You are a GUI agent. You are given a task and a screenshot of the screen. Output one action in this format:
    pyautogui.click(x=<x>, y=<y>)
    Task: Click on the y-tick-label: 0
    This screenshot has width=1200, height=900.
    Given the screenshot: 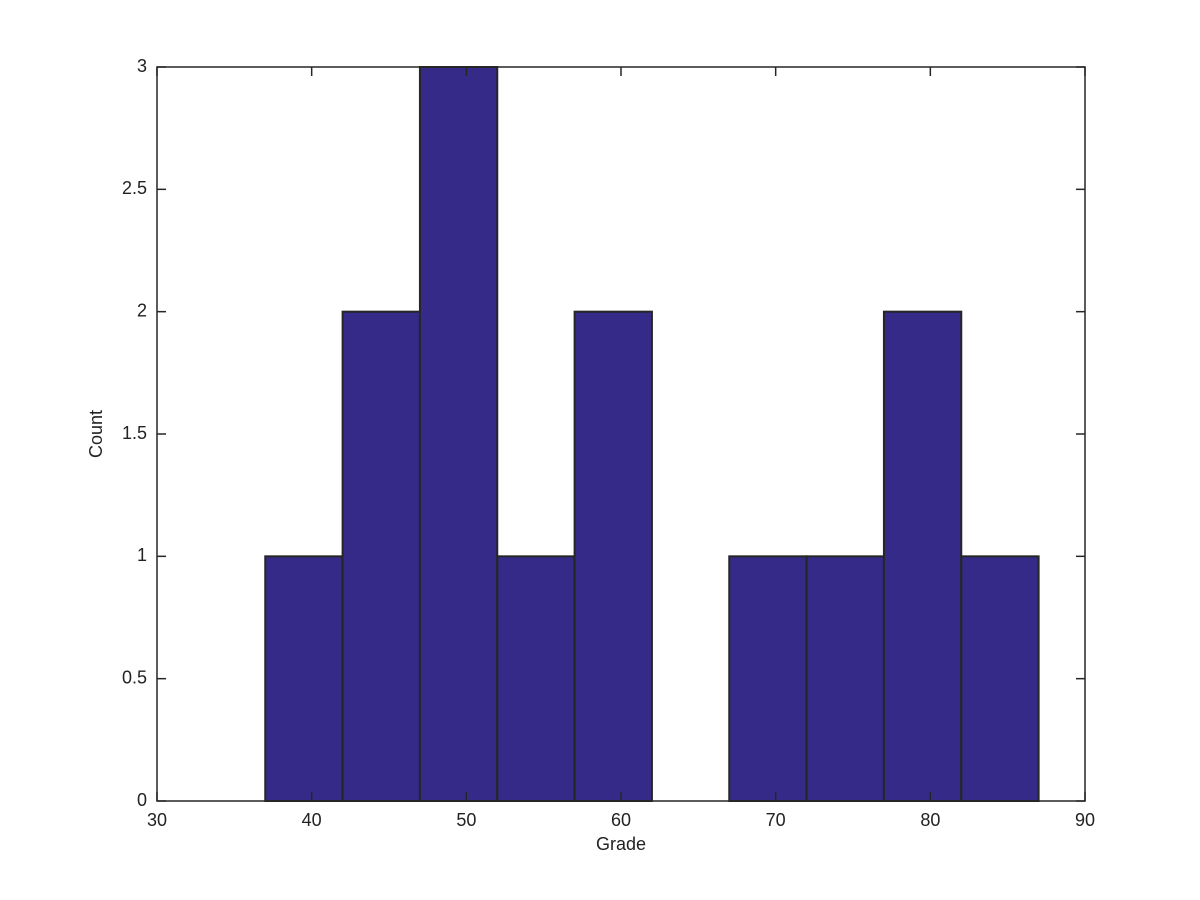 What is the action you would take?
    pyautogui.click(x=142, y=800)
    